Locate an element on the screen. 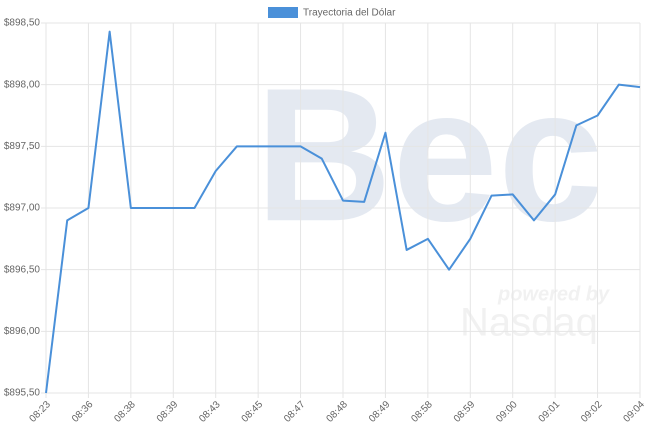 This screenshot has width=650, height=439. x-tick-label: 08:47 is located at coordinates (295, 412).